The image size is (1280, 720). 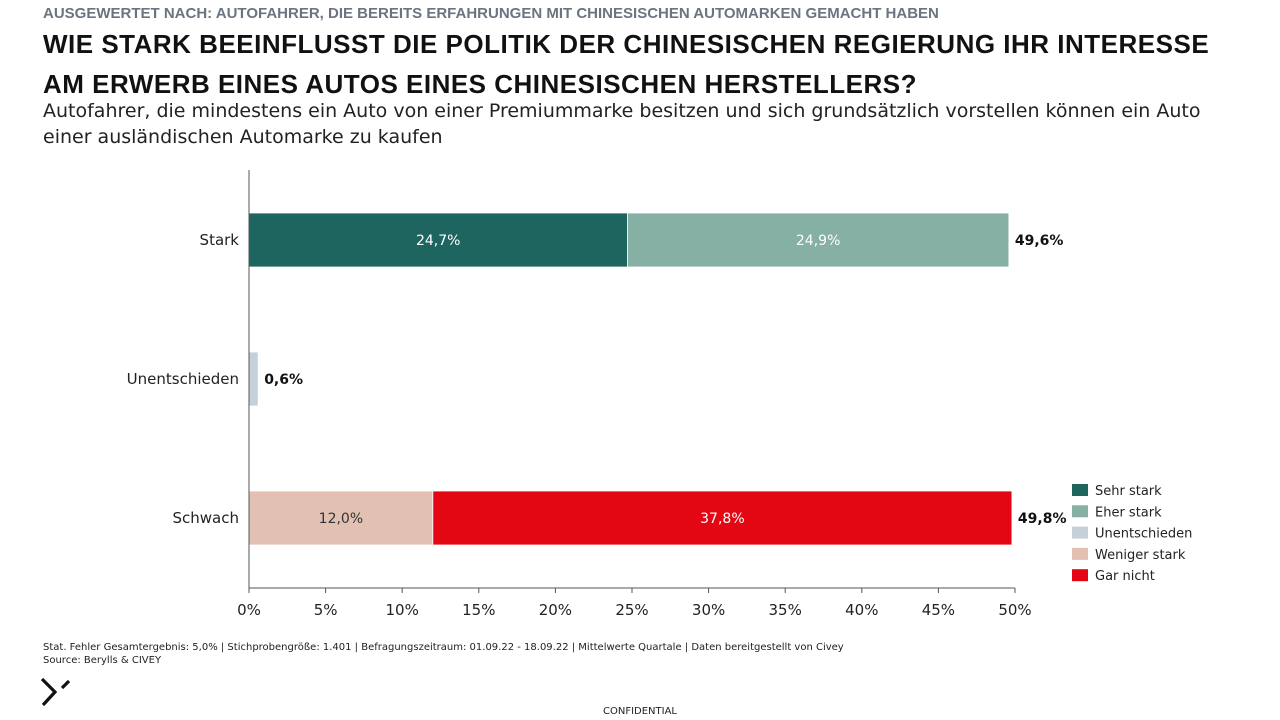 I want to click on x-tick-label: 40%, so click(x=861, y=610).